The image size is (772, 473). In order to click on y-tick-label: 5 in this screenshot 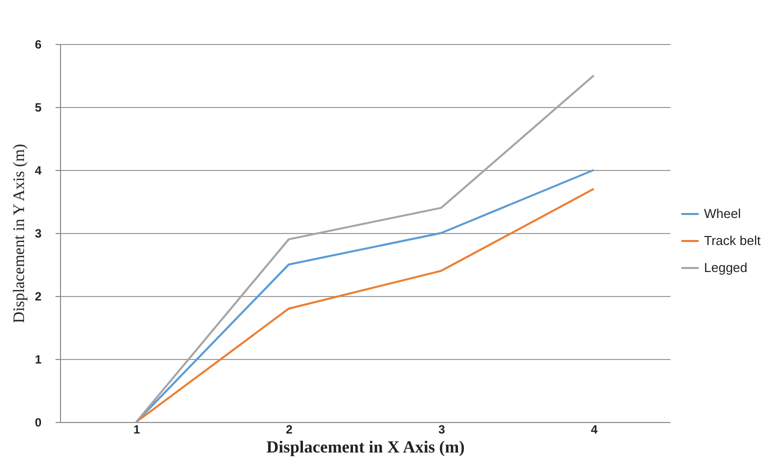, I will do `click(38, 107)`.